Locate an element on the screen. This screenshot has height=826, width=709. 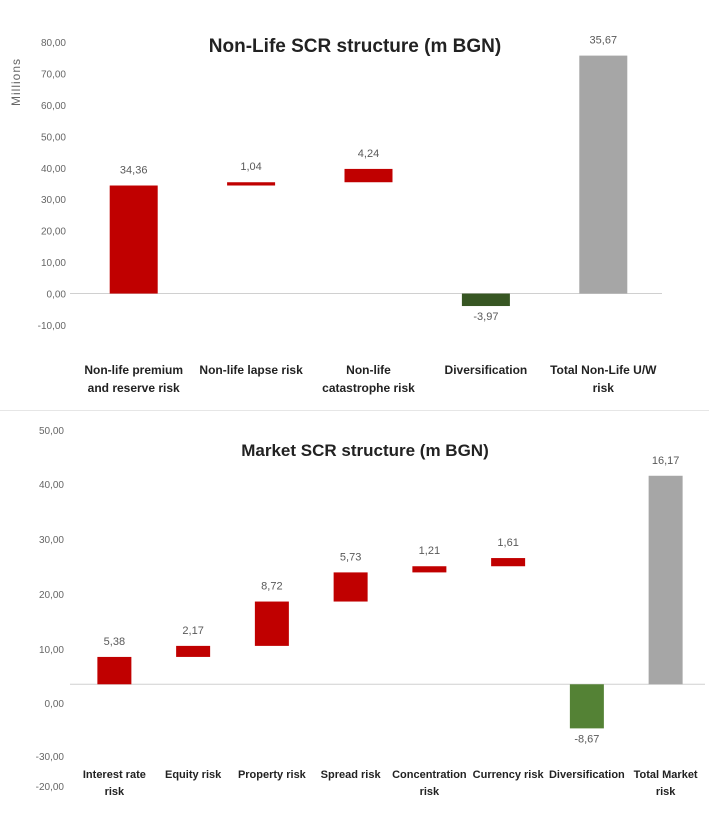
y-axis-label: Millions is located at coordinates (16, 82).